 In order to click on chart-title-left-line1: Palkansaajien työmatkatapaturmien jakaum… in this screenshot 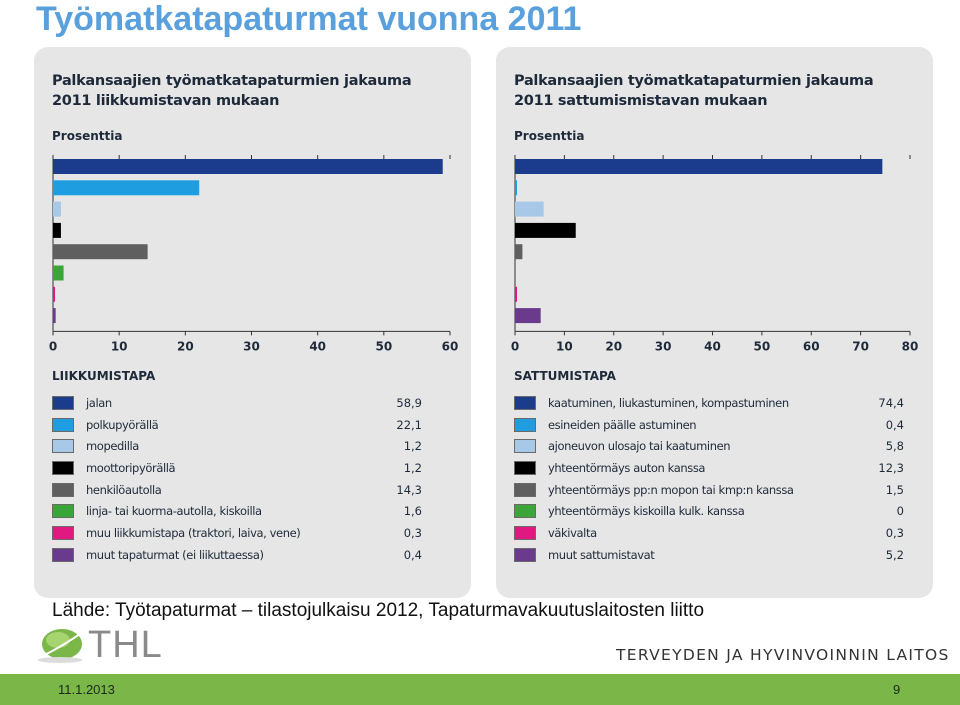, I will do `click(232, 81)`.